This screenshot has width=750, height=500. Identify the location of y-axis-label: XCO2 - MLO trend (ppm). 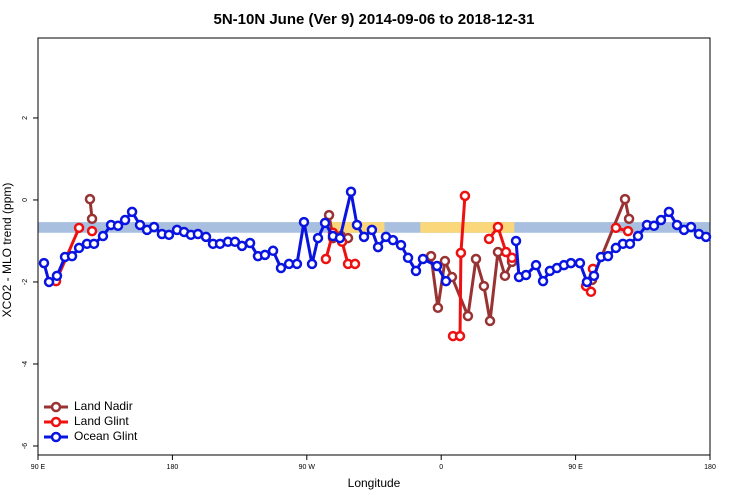
(7, 250).